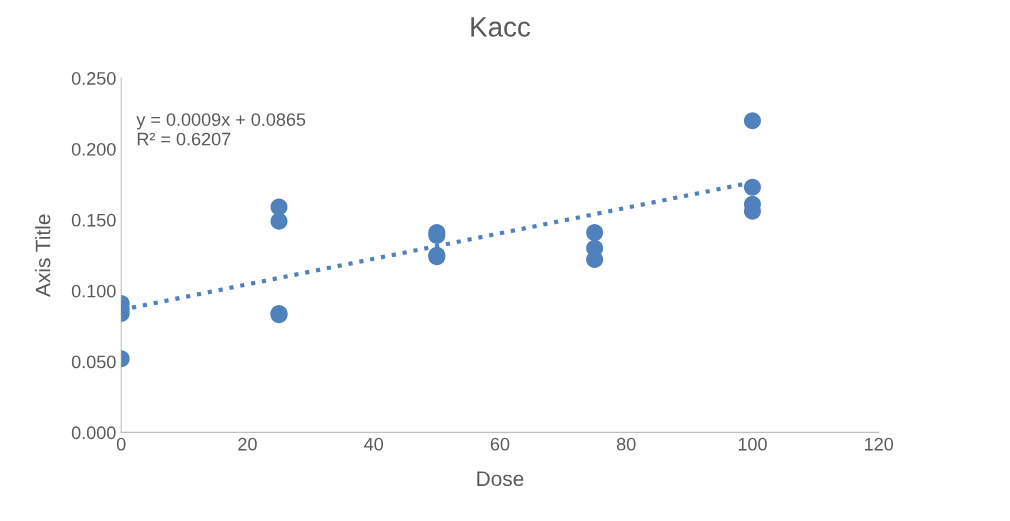 This screenshot has width=1010, height=521. Describe the element at coordinates (93, 362) in the screenshot. I see `y-tick-label: 0.050` at that location.